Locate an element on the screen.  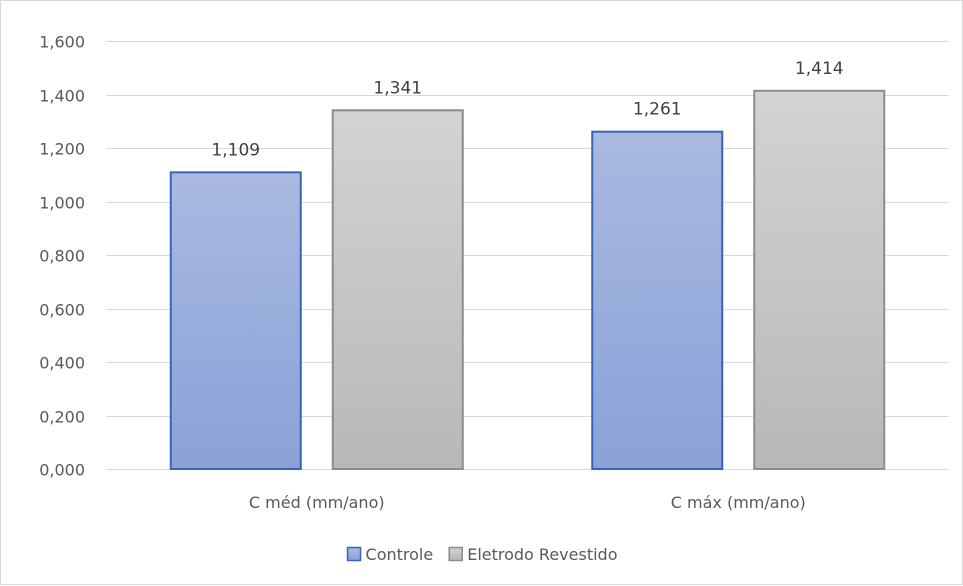
y-tick-label: 1,200 is located at coordinates (62, 149).